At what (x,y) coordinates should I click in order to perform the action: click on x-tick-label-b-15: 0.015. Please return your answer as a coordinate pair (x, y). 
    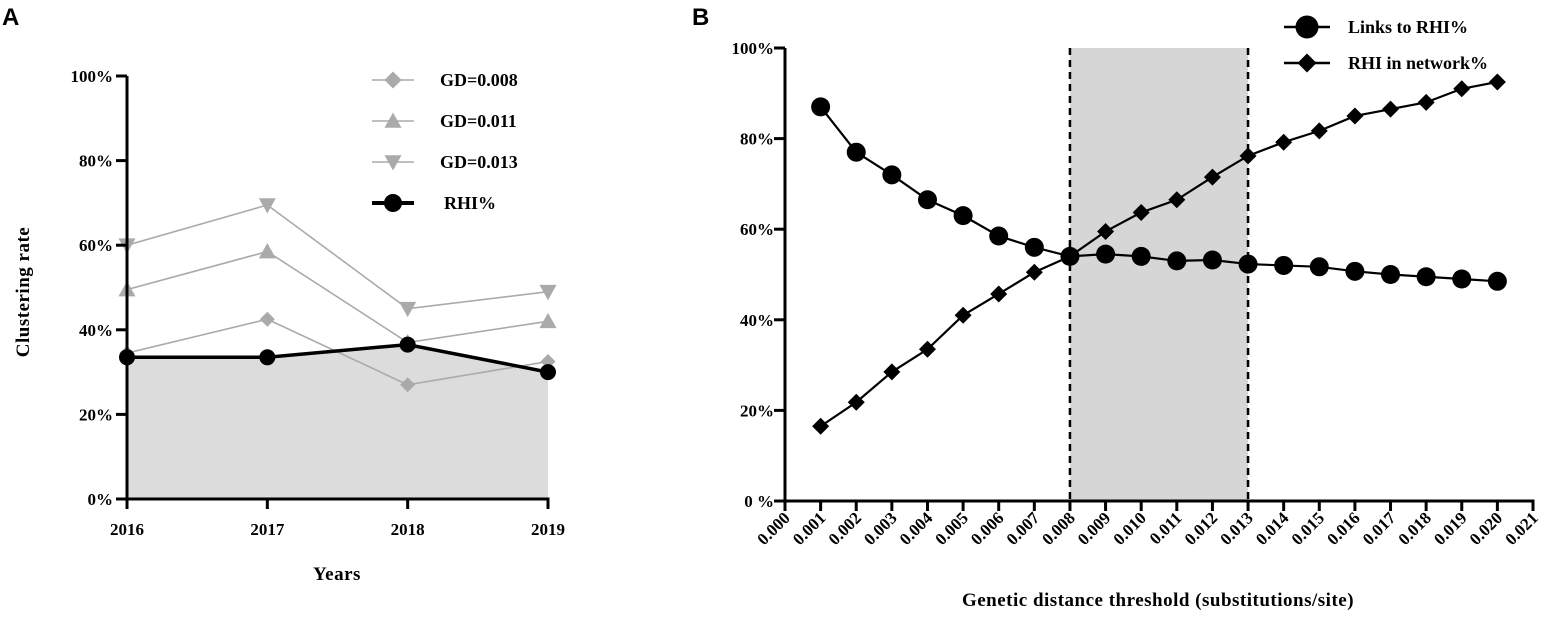
    Looking at the image, I should click on (1308, 528).